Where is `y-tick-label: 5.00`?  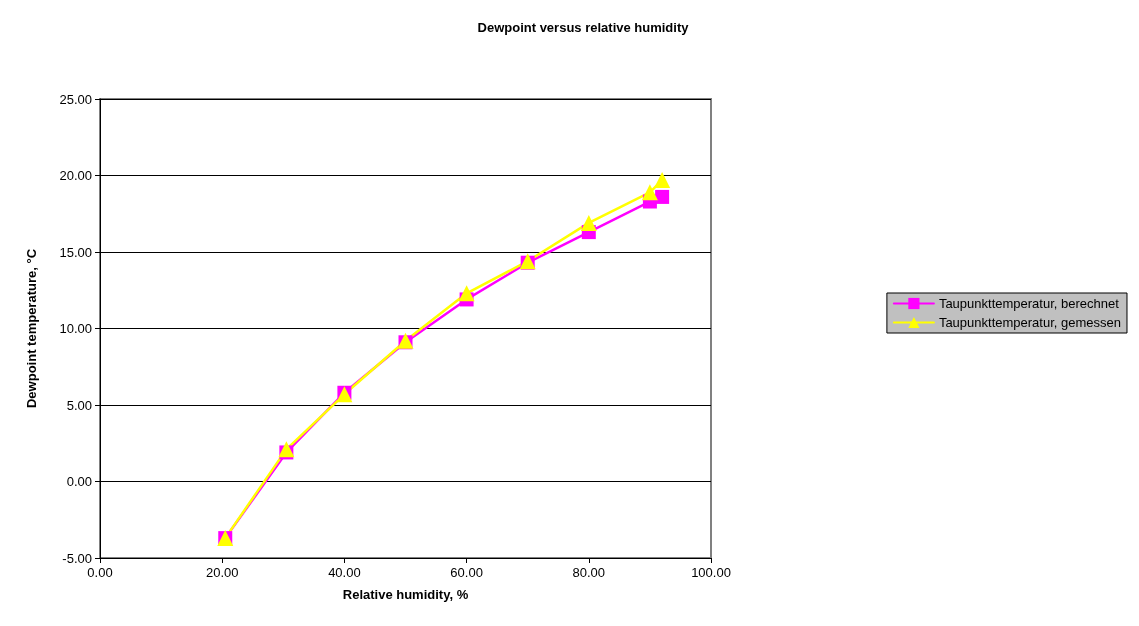
y-tick-label: 5.00 is located at coordinates (79, 405).